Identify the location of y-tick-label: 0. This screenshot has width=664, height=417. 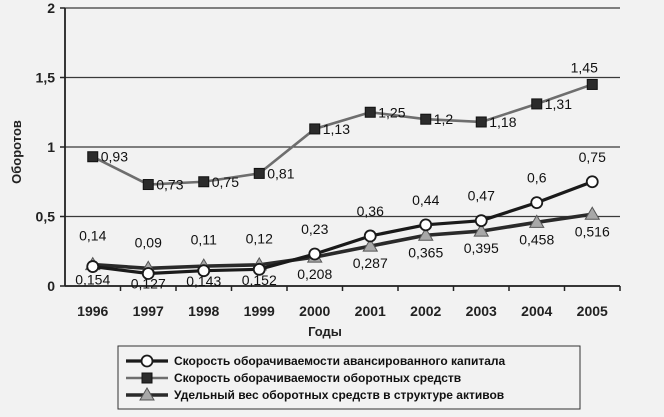
(51, 286).